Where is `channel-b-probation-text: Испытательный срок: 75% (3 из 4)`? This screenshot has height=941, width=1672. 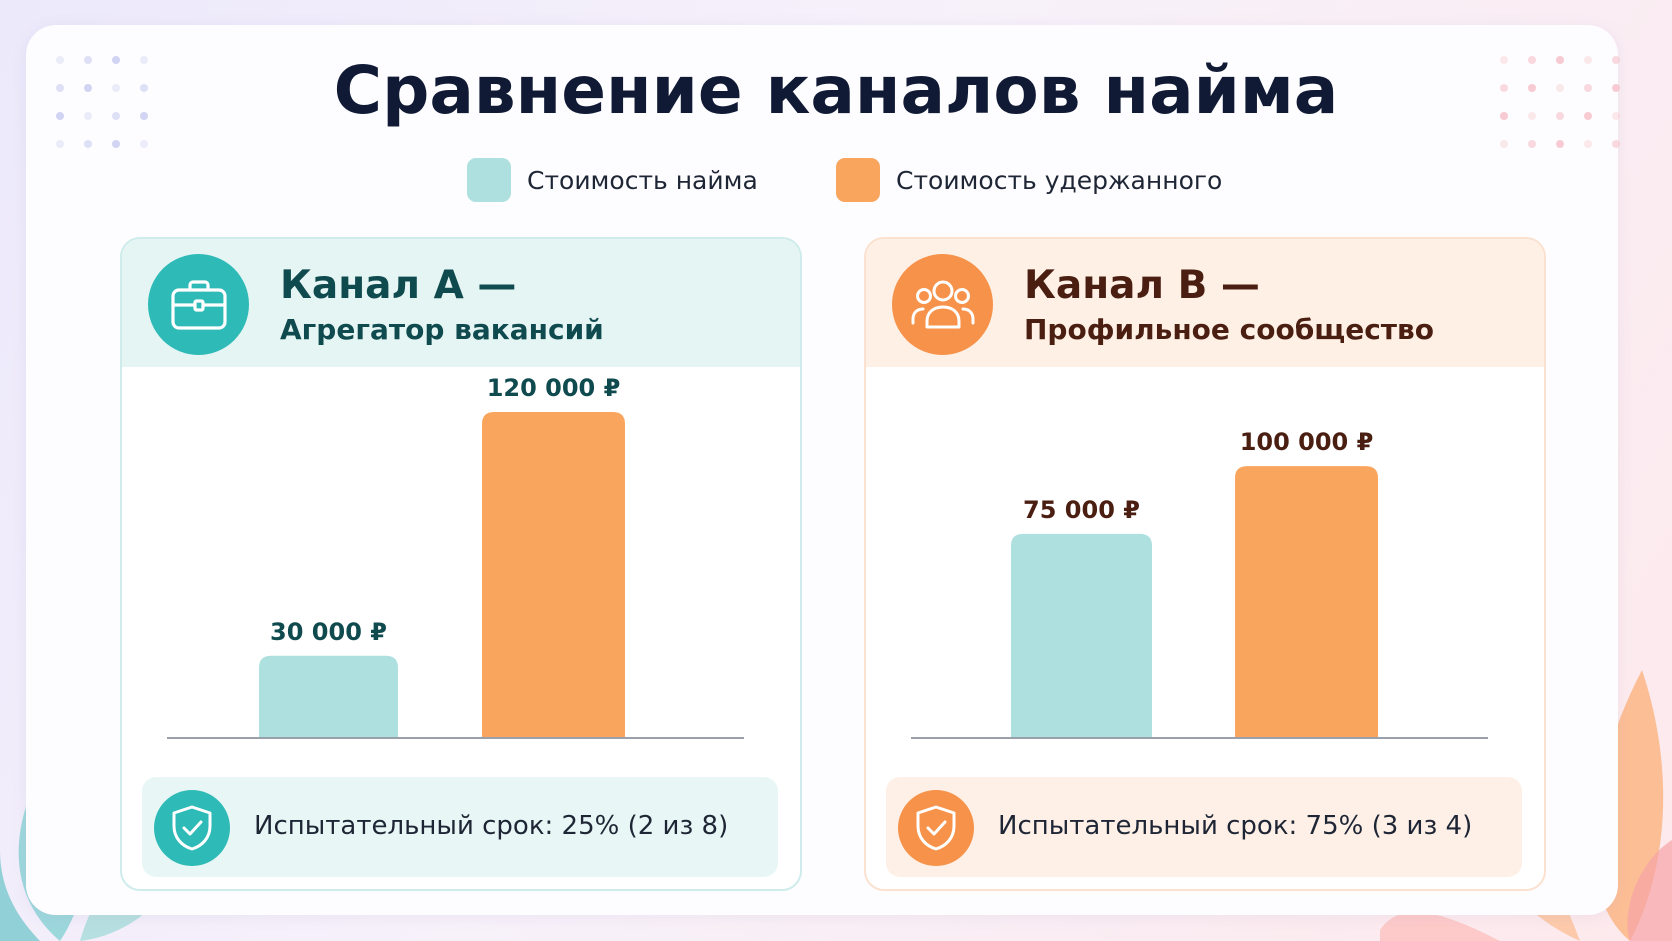 channel-b-probation-text: Испытательный срок: 75% (3 из 4) is located at coordinates (1235, 826).